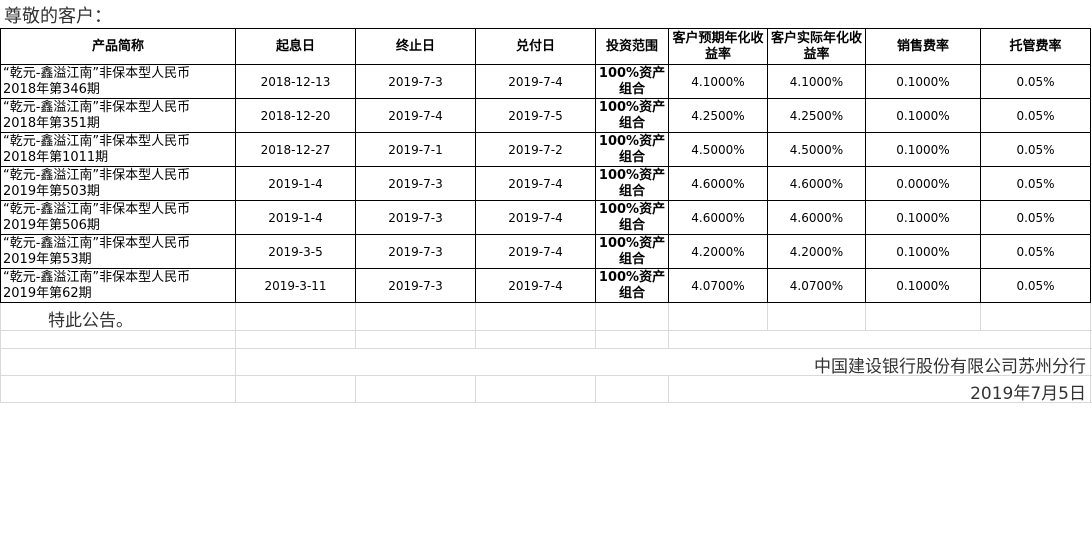  I want to click on product-name-cell: “乾元-鑫溢江南”非保本型人民币 2019年第62期, so click(118, 285).